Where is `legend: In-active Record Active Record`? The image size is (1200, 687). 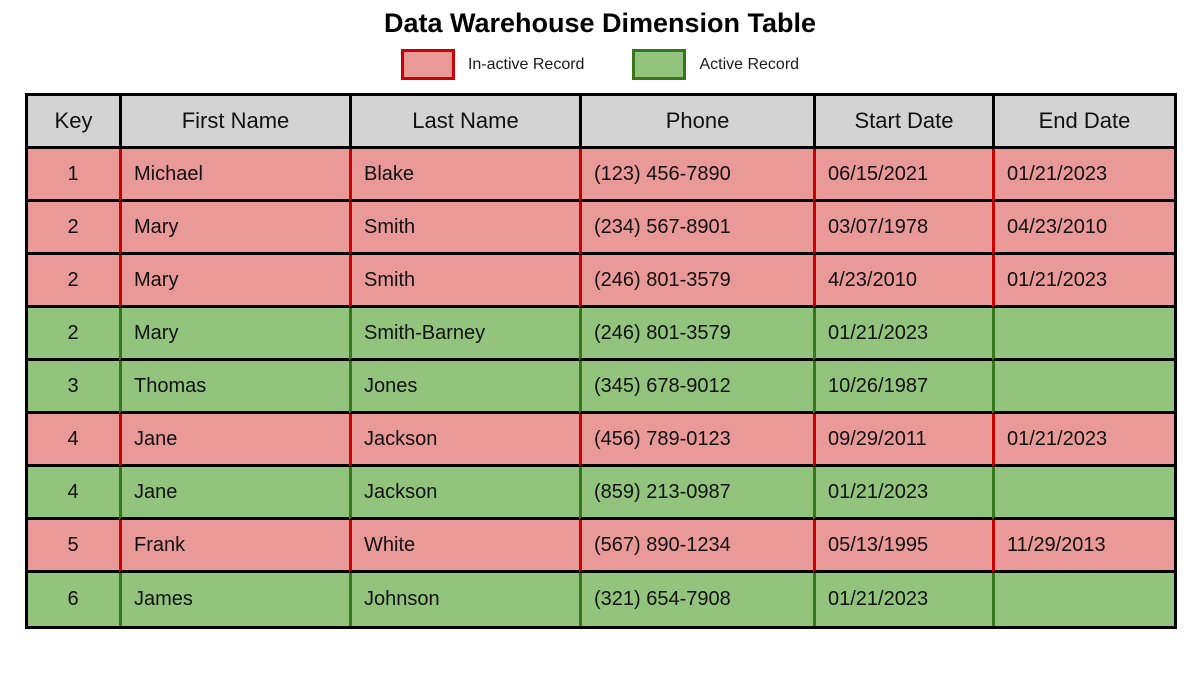 legend: In-active Record Active Record is located at coordinates (600, 64).